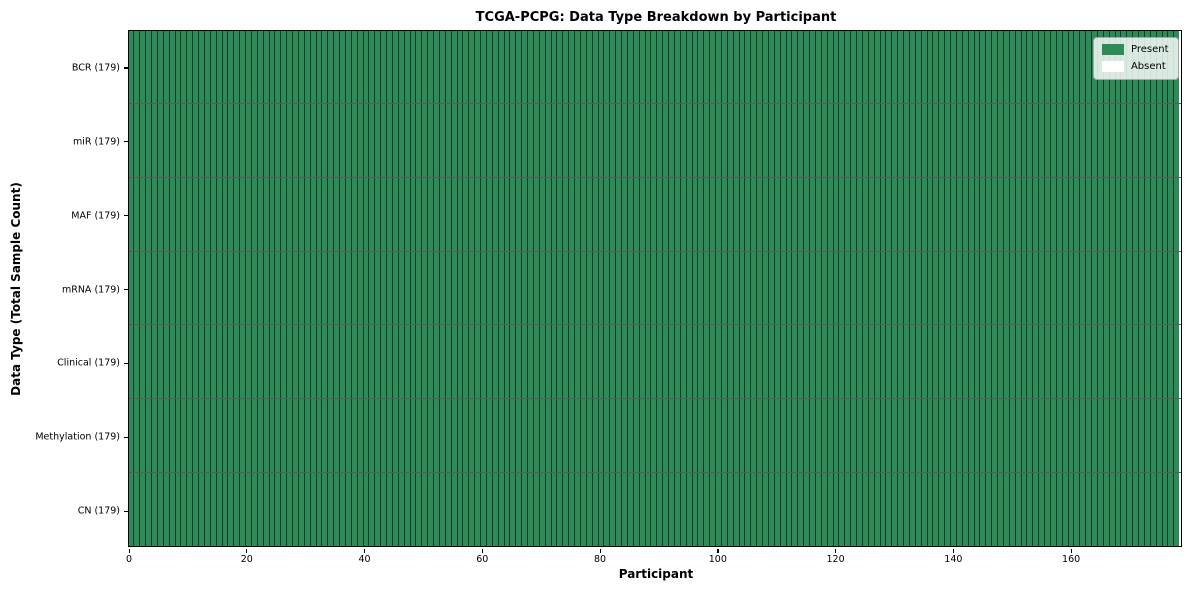  Describe the element at coordinates (1135, 50) in the screenshot. I see `legend-entry-present: Present` at that location.